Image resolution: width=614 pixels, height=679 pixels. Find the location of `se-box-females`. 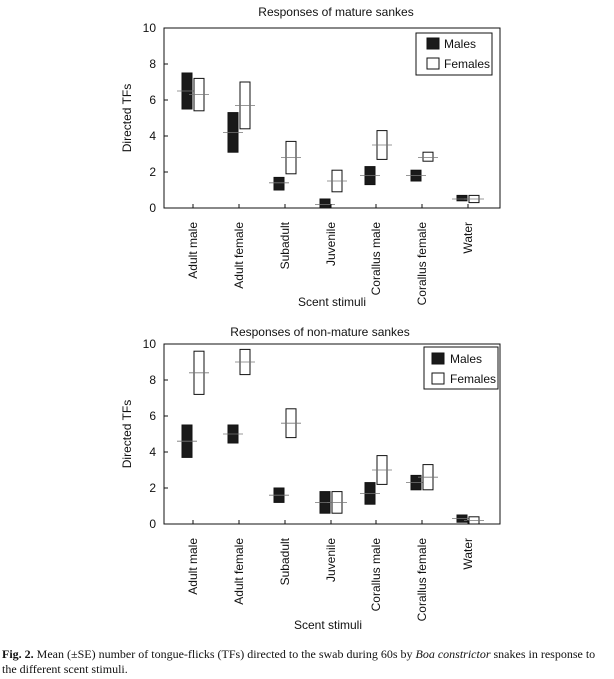

se-box-females is located at coordinates (428, 156).